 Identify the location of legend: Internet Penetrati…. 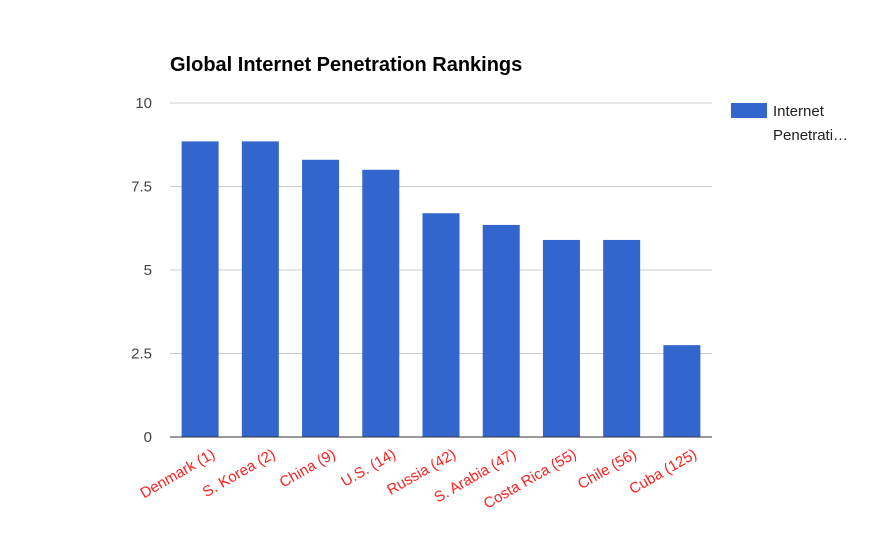
(789, 123).